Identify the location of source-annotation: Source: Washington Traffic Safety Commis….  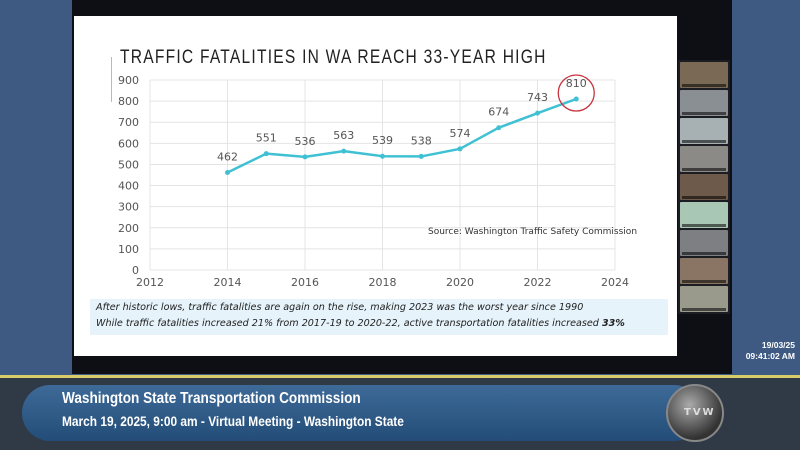
(532, 232).